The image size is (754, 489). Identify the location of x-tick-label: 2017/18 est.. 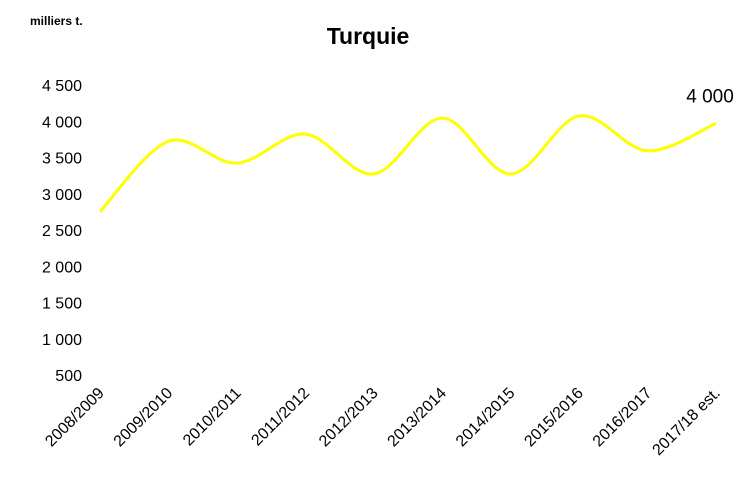
(687, 422).